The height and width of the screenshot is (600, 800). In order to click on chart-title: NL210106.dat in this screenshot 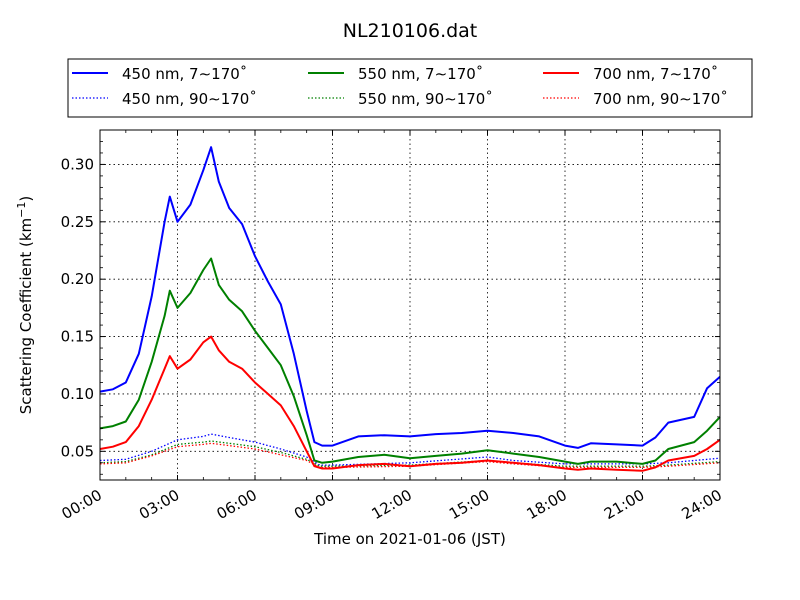, I will do `click(410, 31)`.